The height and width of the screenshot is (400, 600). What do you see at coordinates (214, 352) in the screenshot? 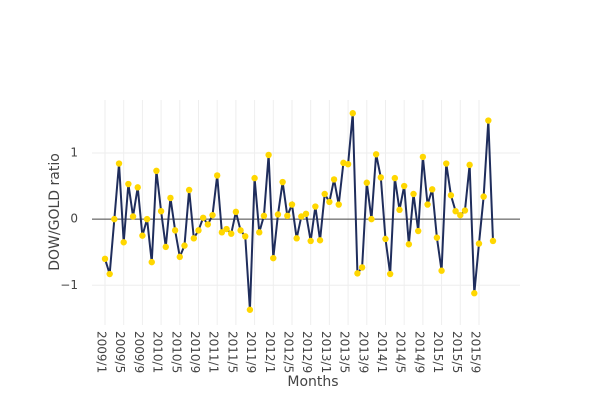
I see `x-tick-label: 2011/1` at bounding box center [214, 352].